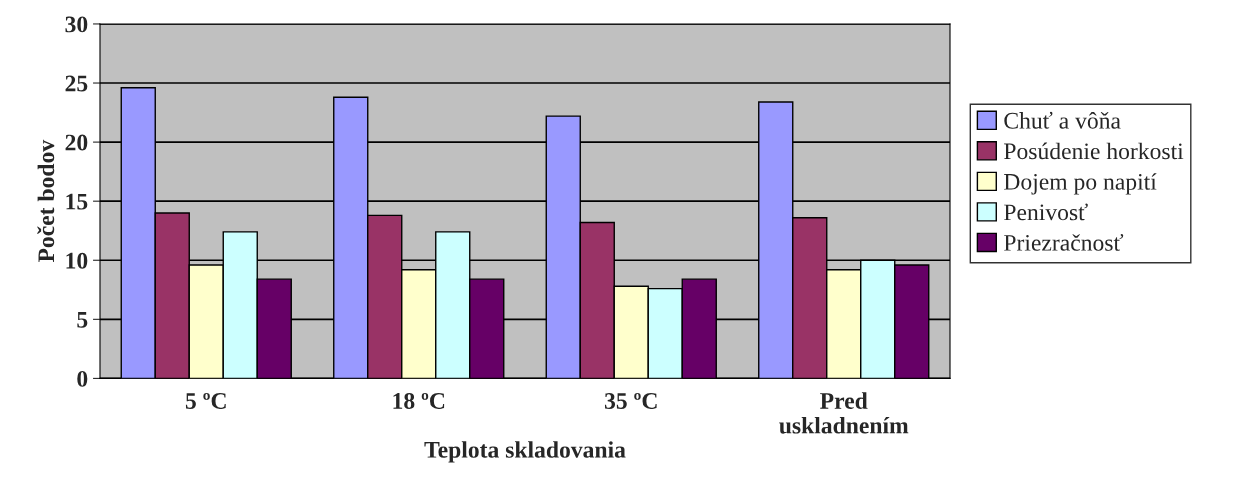 This screenshot has width=1250, height=479. Describe the element at coordinates (419, 400) in the screenshot. I see `x-tick-label: 18 ºC` at that location.